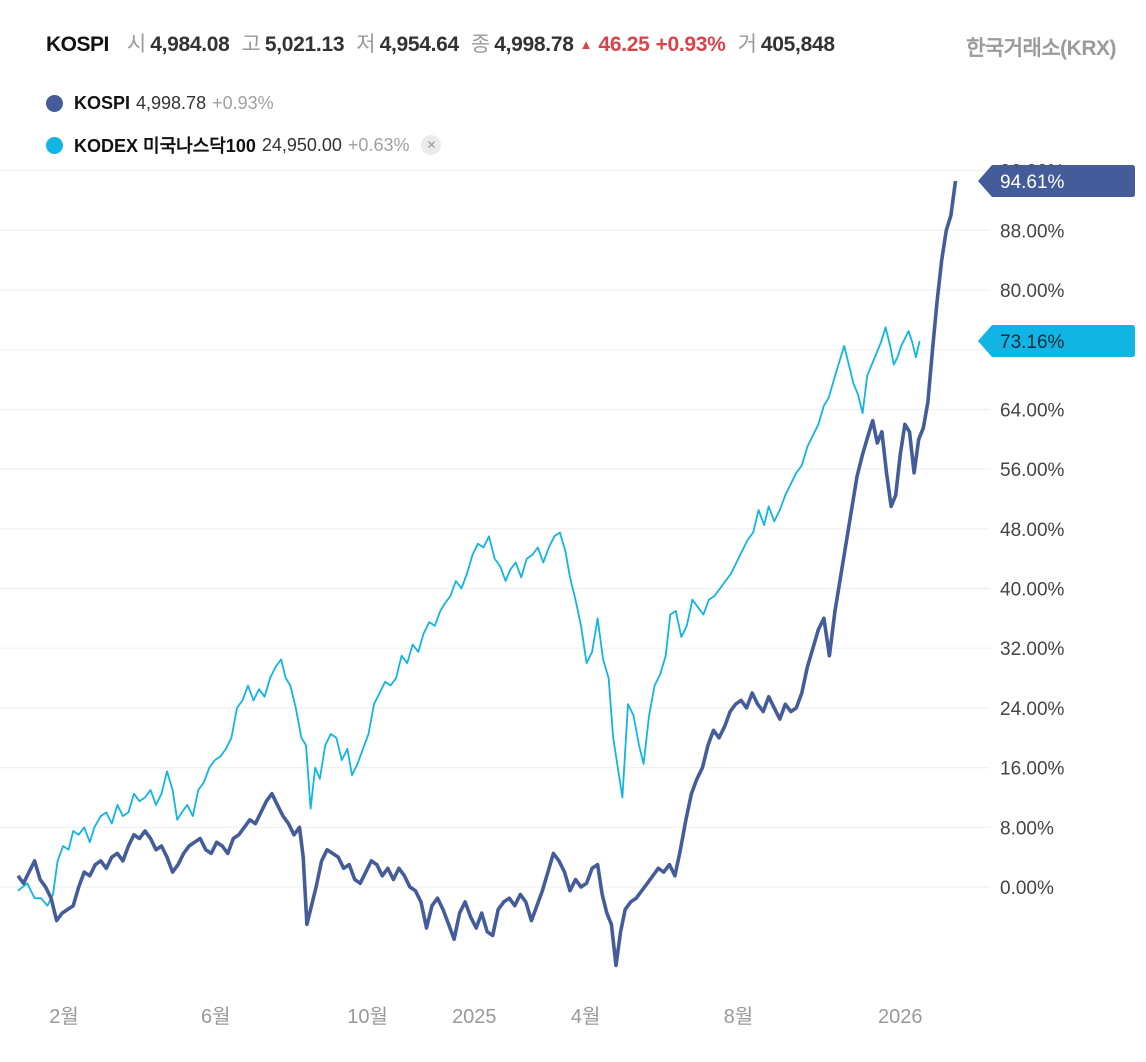 This screenshot has height=1062, width=1146. What do you see at coordinates (216, 1016) in the screenshot?
I see `x-tick-label: 6월` at bounding box center [216, 1016].